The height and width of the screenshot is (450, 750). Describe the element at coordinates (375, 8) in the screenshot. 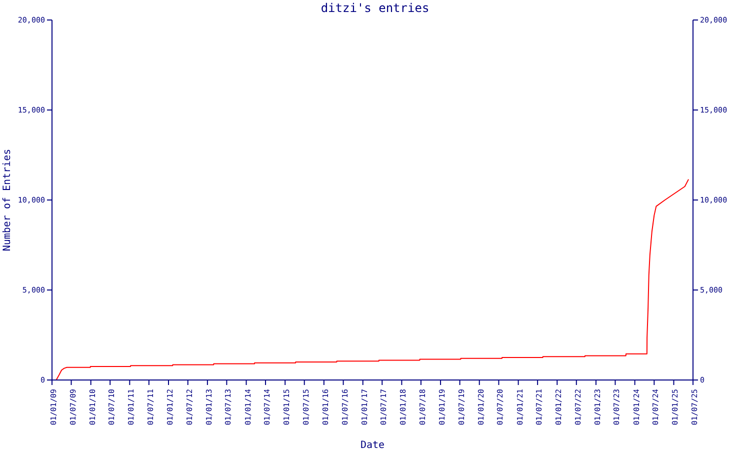

I see `chart-title: ditzi's entries` at that location.